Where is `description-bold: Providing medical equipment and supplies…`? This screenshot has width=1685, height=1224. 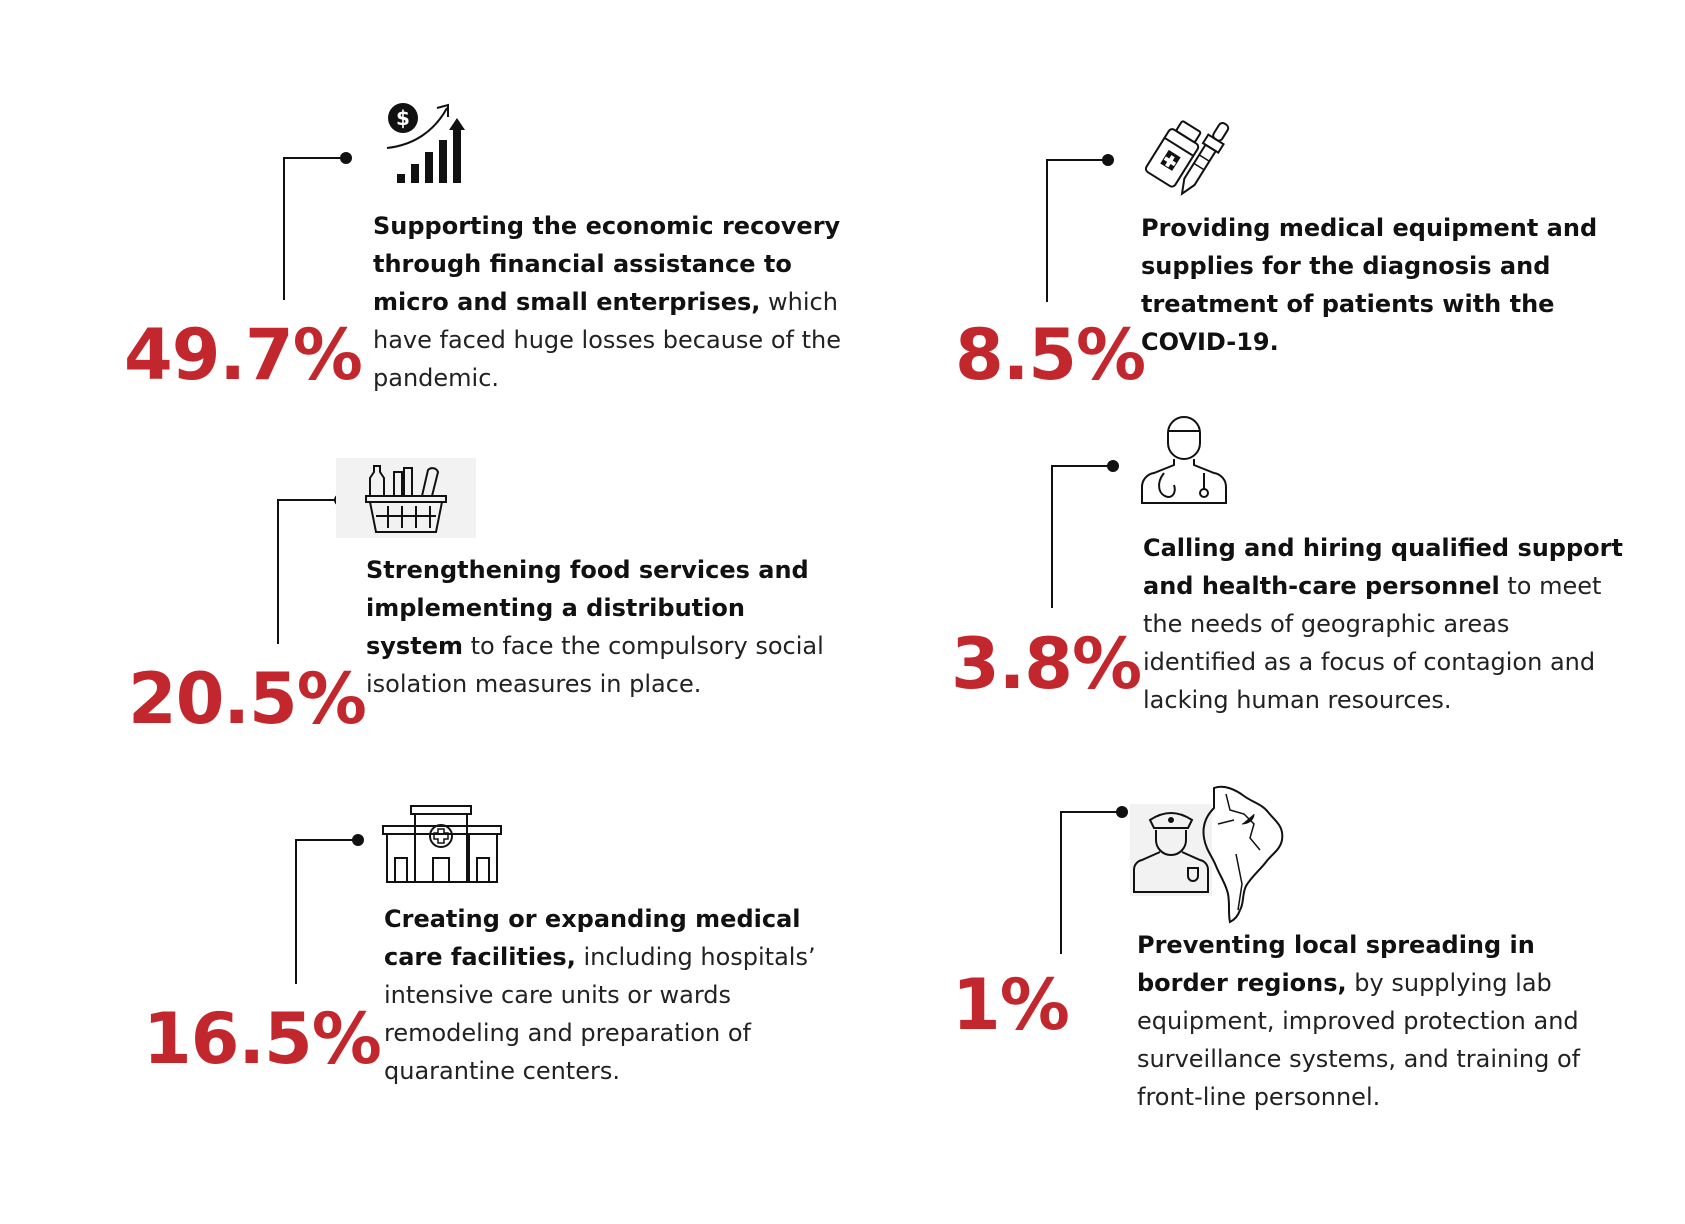
description-bold: Providing medical equipment and supplies… is located at coordinates (1369, 285).